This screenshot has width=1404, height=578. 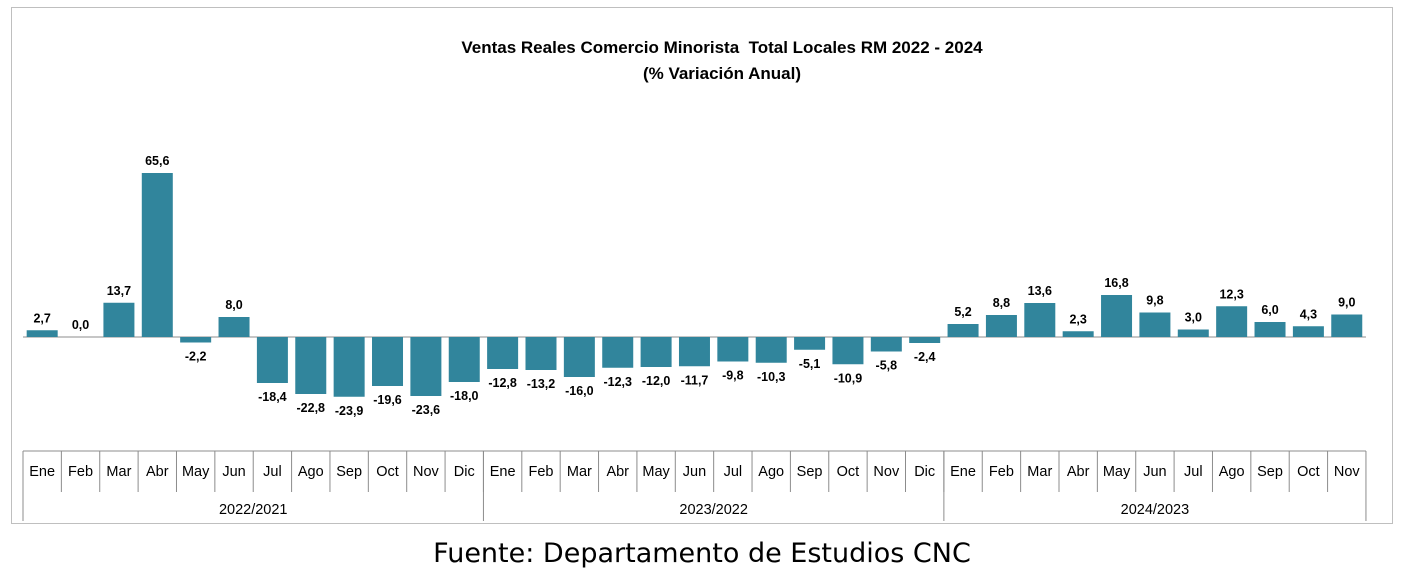 What do you see at coordinates (311, 408) in the screenshot?
I see `data-label: -22,8` at bounding box center [311, 408].